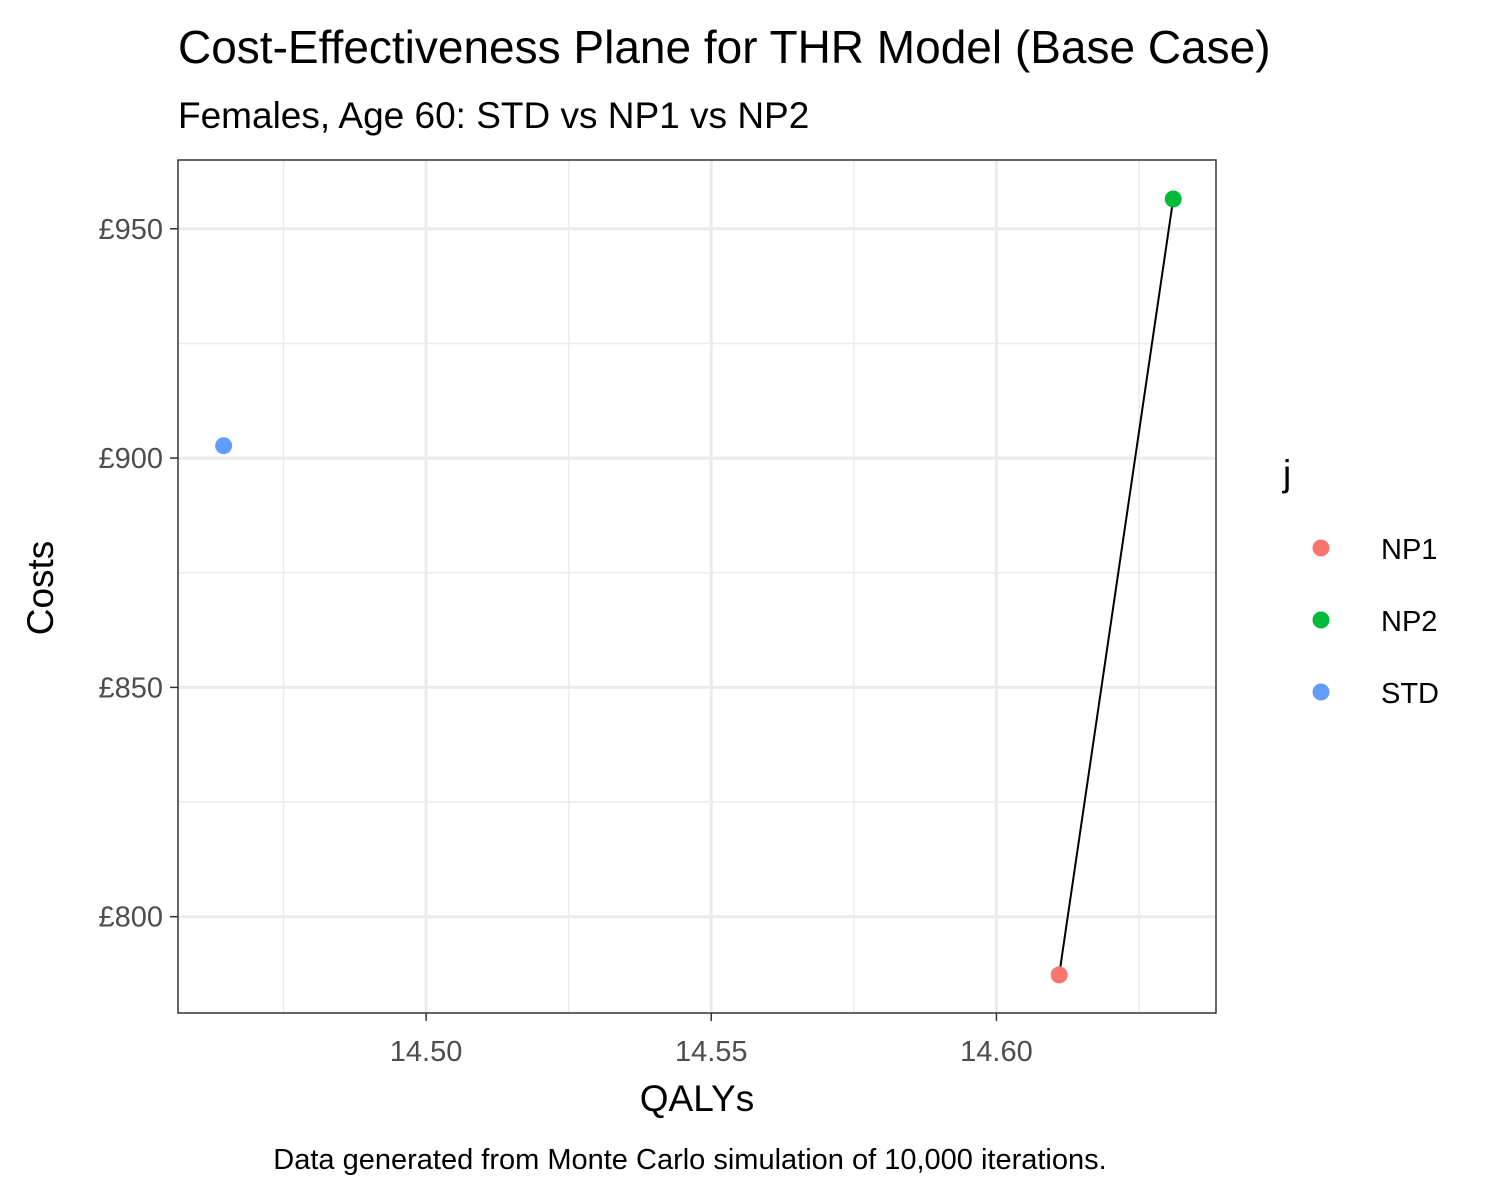 This screenshot has width=1500, height=1200. Describe the element at coordinates (1321, 692) in the screenshot. I see `legend-key-std` at that location.